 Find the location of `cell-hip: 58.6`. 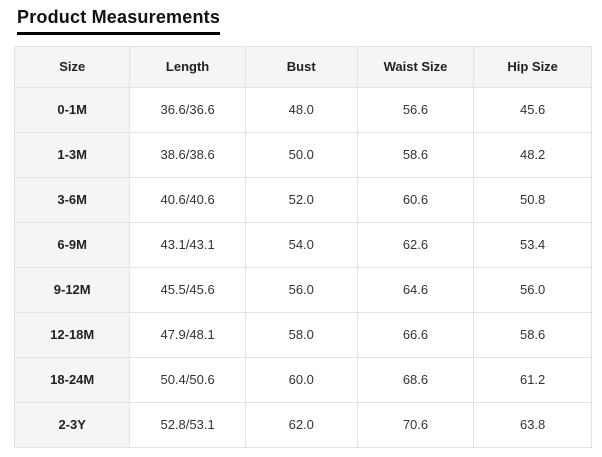

cell-hip: 58.6 is located at coordinates (532, 334).